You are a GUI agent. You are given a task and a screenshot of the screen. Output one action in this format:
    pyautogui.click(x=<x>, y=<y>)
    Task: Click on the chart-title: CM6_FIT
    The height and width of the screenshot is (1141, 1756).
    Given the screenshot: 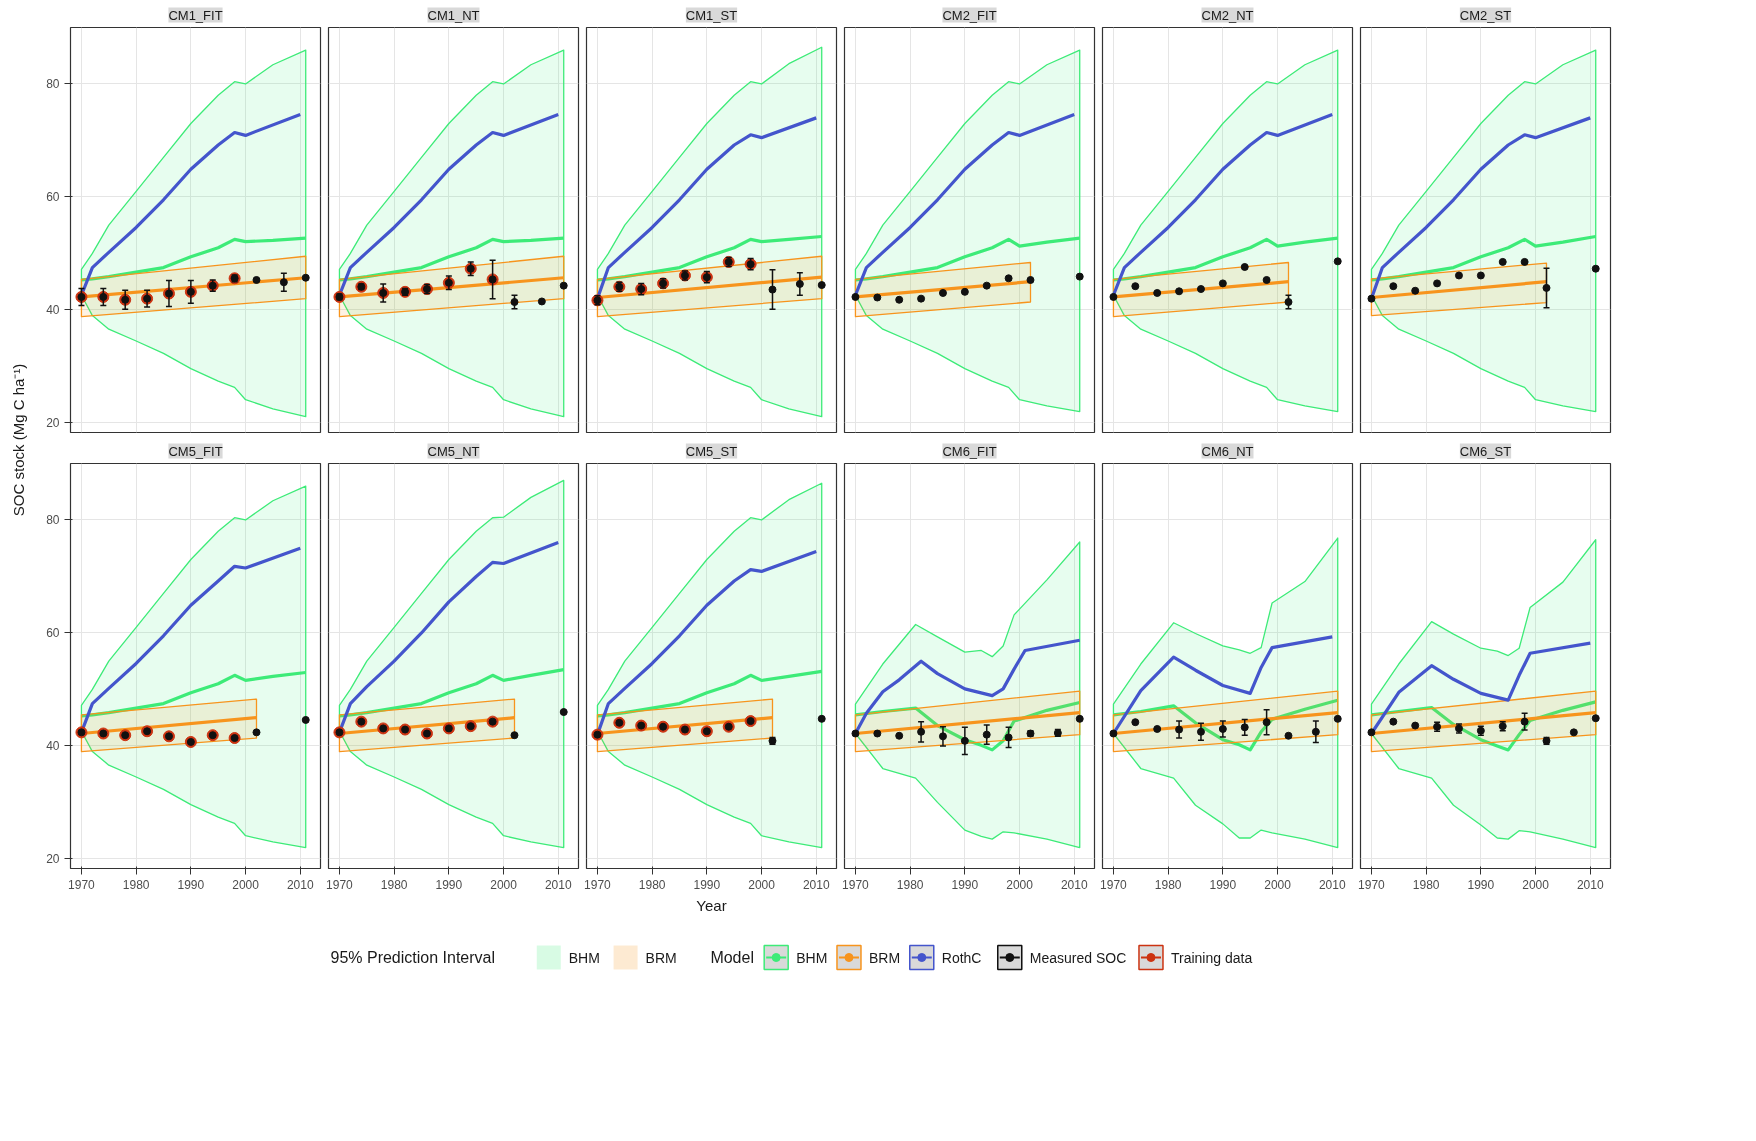 What is the action you would take?
    pyautogui.click(x=969, y=451)
    